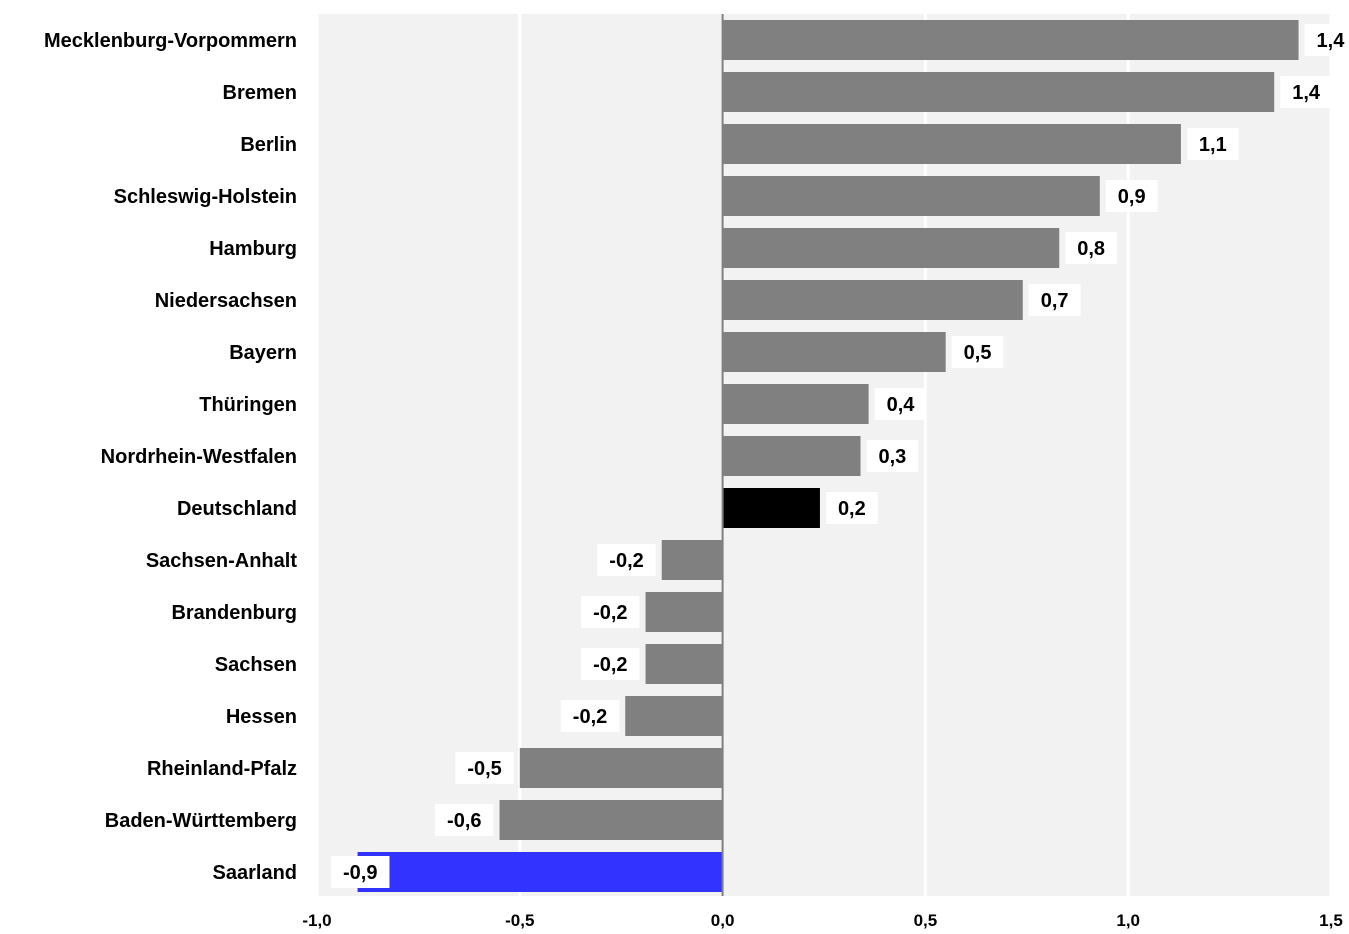  I want to click on data-label: 0,9, so click(1132, 197).